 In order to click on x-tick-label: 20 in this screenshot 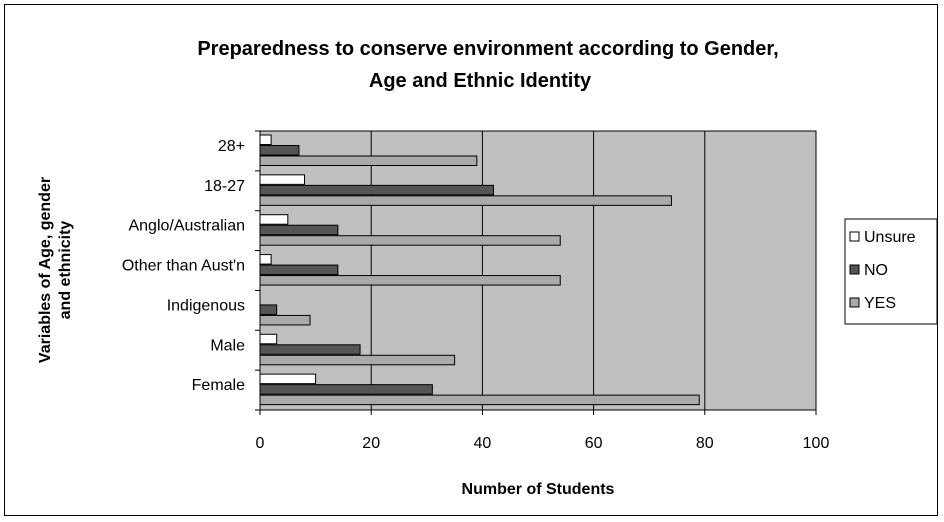, I will do `click(371, 443)`.